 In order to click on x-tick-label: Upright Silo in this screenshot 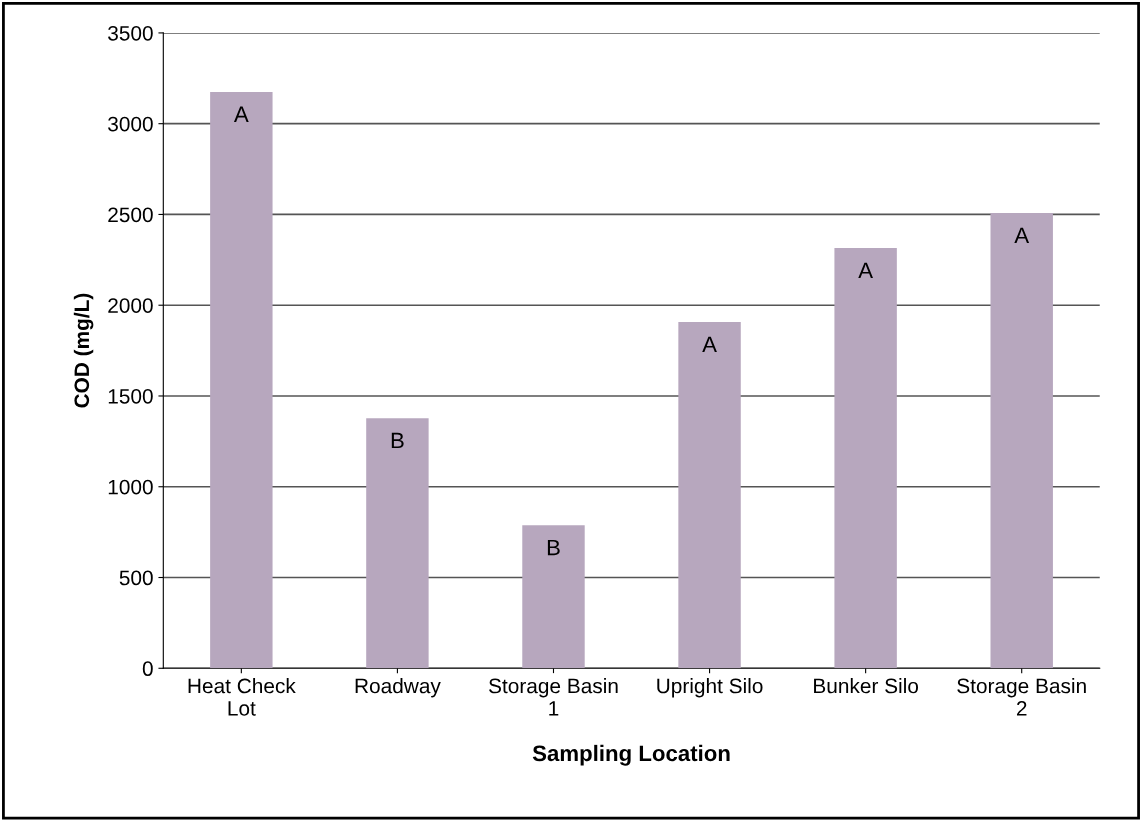, I will do `click(710, 688)`.